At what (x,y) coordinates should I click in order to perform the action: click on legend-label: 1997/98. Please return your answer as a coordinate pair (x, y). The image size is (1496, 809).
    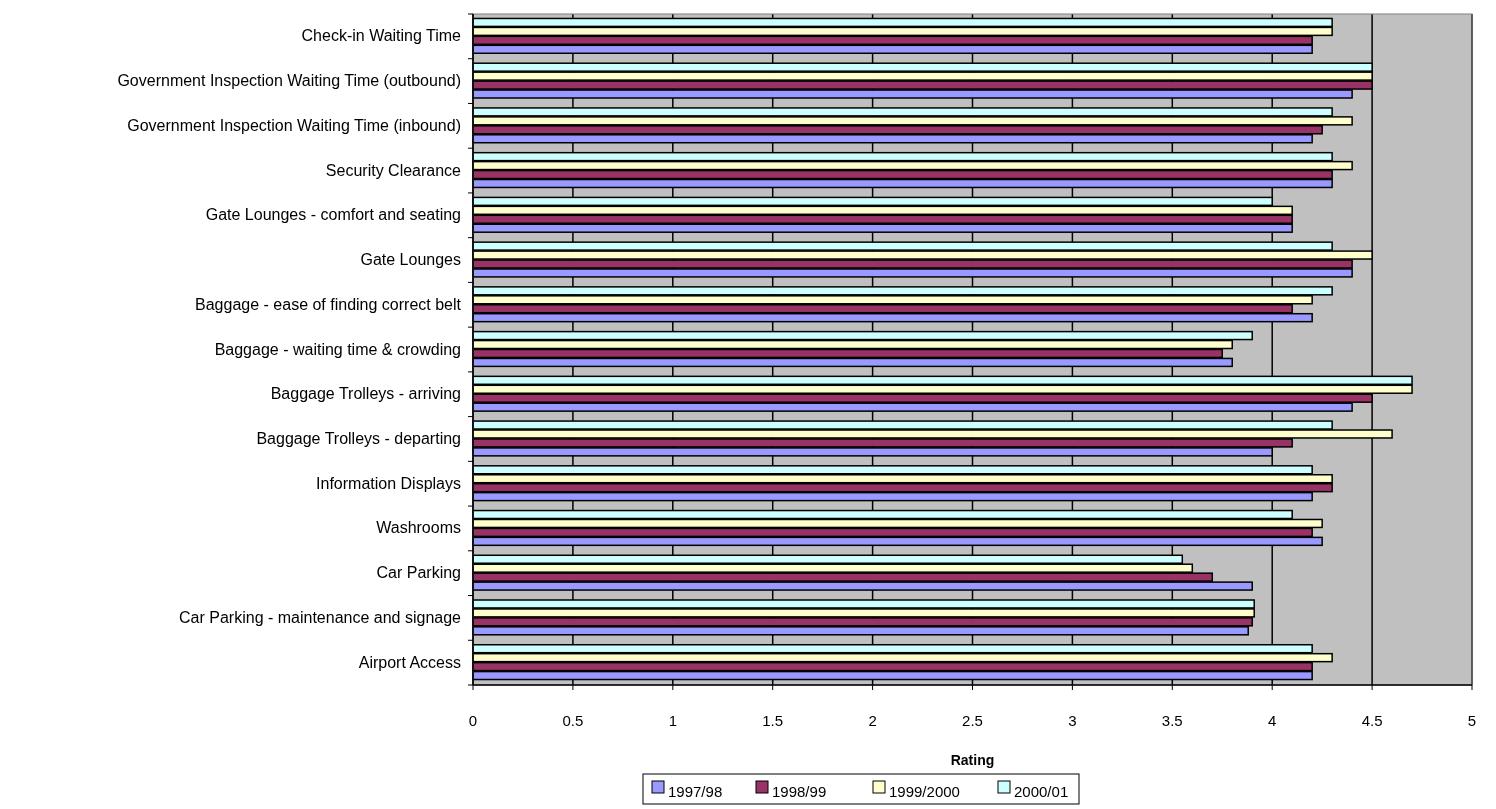
    Looking at the image, I should click on (695, 791).